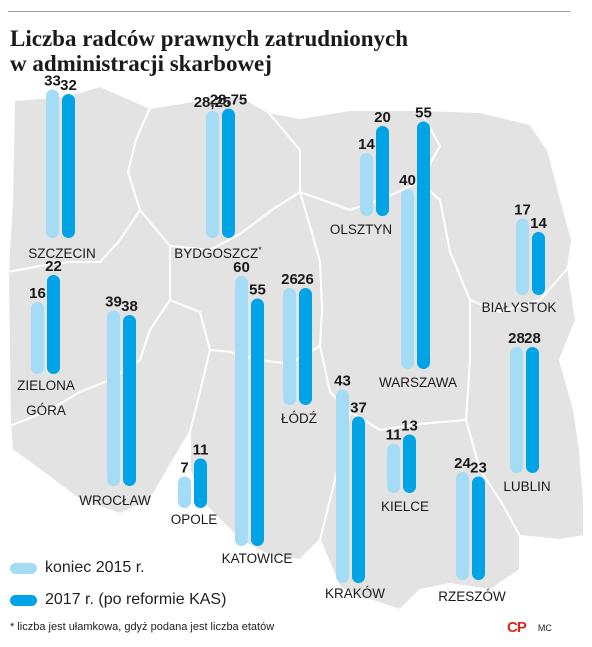  I want to click on chart-title-line-1: Liczba radców prawnych zatrudnionych, so click(209, 38).